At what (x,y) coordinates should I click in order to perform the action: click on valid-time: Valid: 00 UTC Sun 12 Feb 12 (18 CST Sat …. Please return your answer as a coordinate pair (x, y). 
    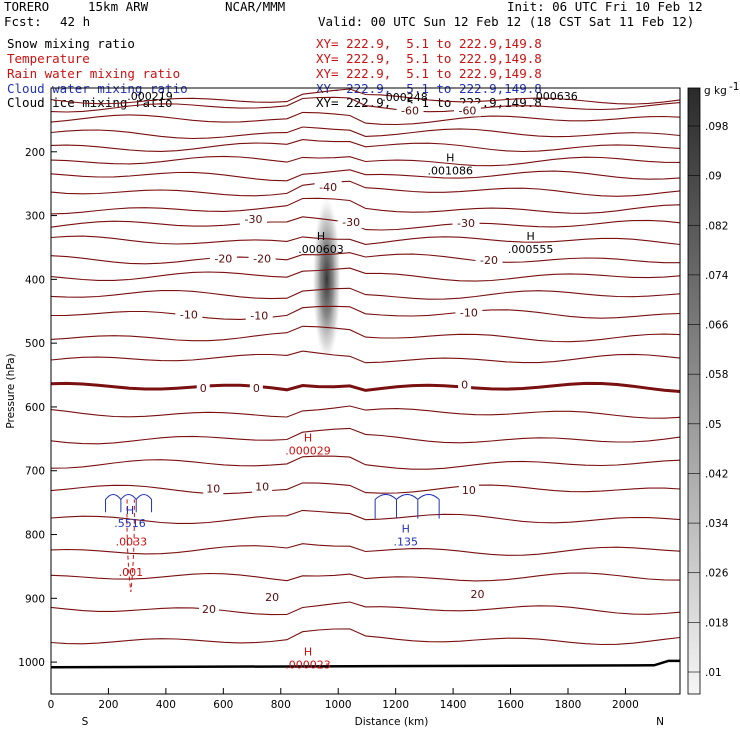
    Looking at the image, I should click on (506, 21).